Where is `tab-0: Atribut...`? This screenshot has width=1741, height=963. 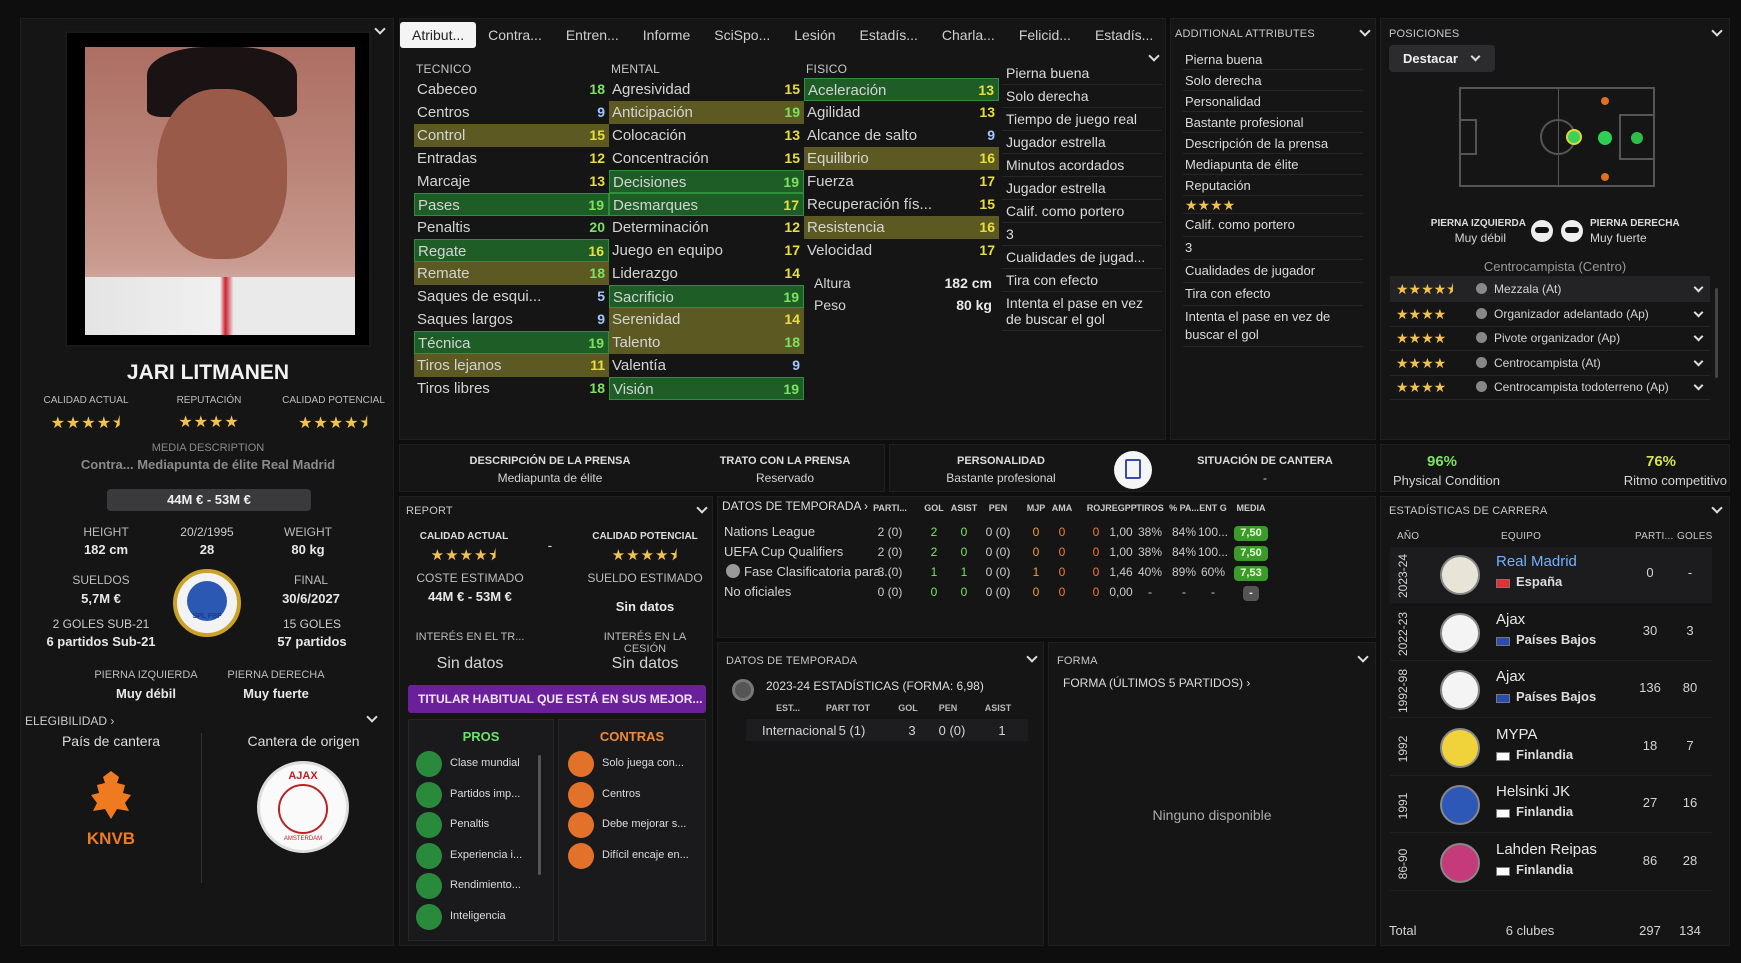 tab-0: Atribut... is located at coordinates (438, 35).